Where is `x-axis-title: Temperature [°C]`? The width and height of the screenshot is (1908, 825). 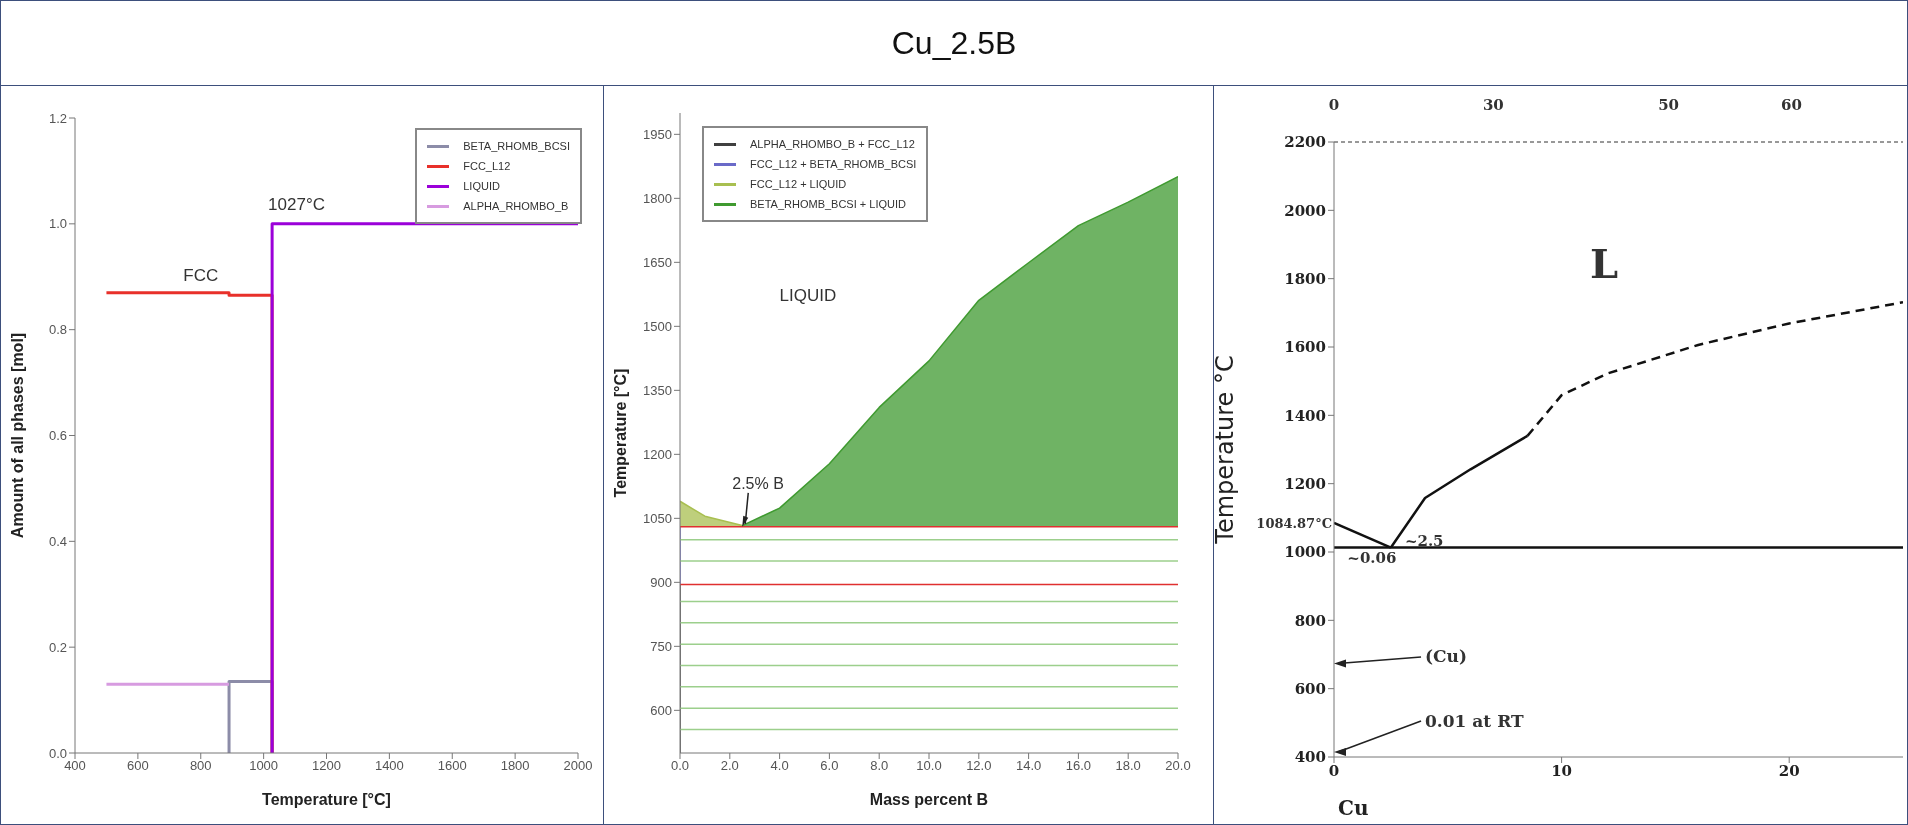
x-axis-title: Temperature [°C] is located at coordinates (326, 799).